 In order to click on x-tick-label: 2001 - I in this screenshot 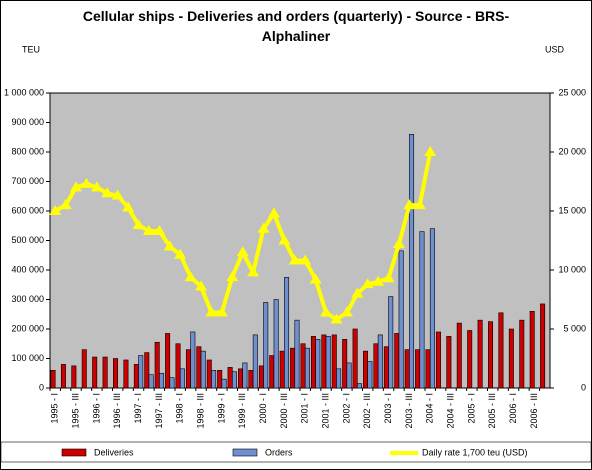, I will do `click(305, 408)`.